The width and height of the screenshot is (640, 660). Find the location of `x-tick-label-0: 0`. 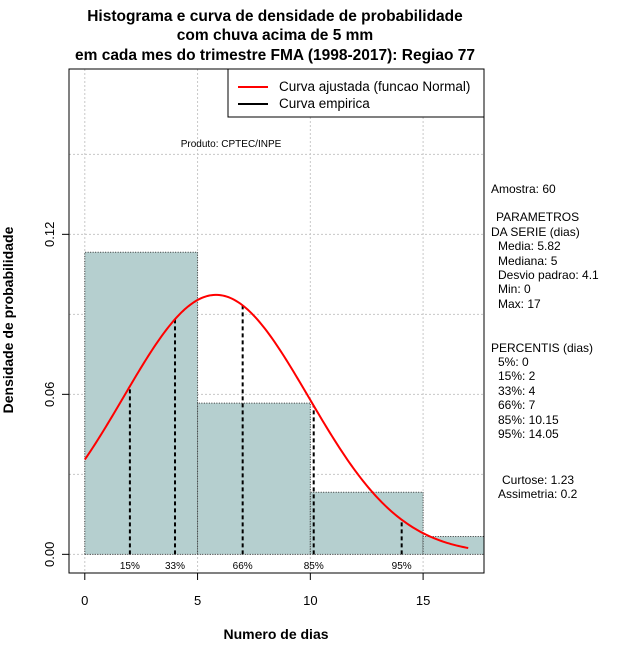

x-tick-label-0: 0 is located at coordinates (84, 600).